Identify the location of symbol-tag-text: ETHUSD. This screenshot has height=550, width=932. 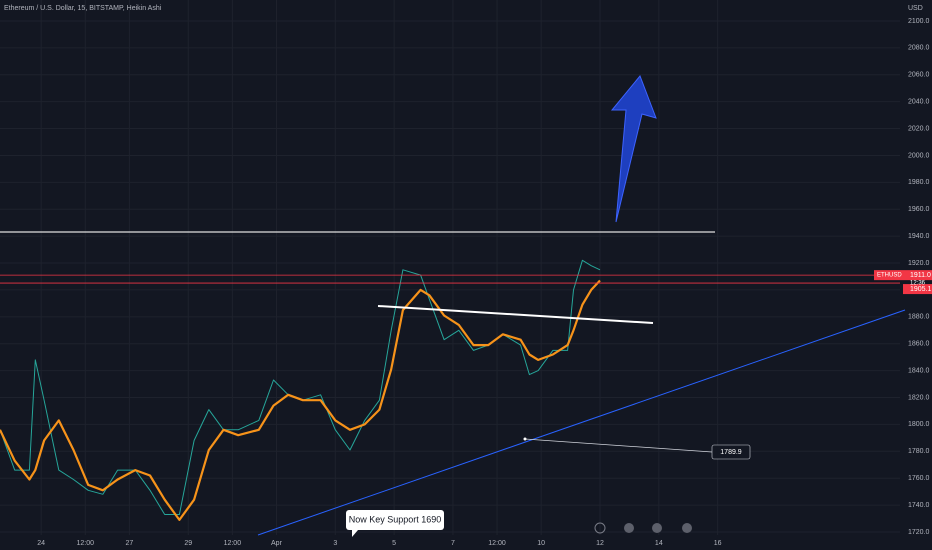
(889, 276).